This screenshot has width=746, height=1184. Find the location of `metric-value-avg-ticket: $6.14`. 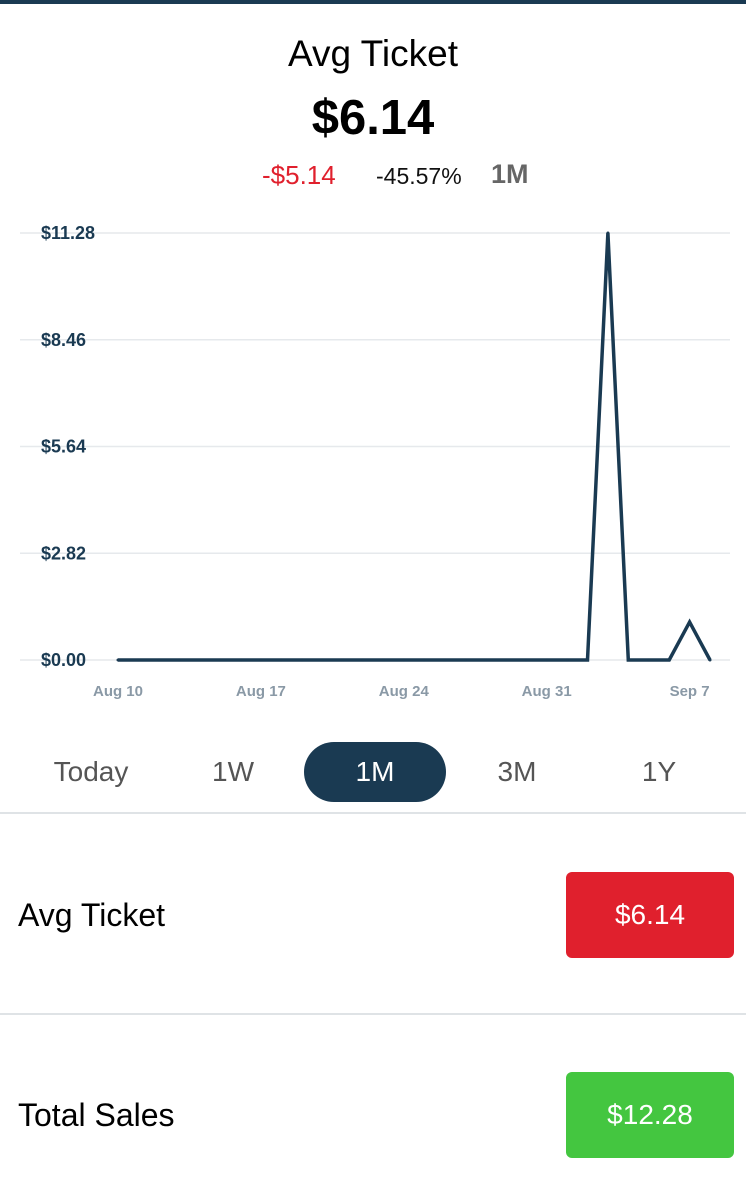

metric-value-avg-ticket: $6.14 is located at coordinates (650, 915).